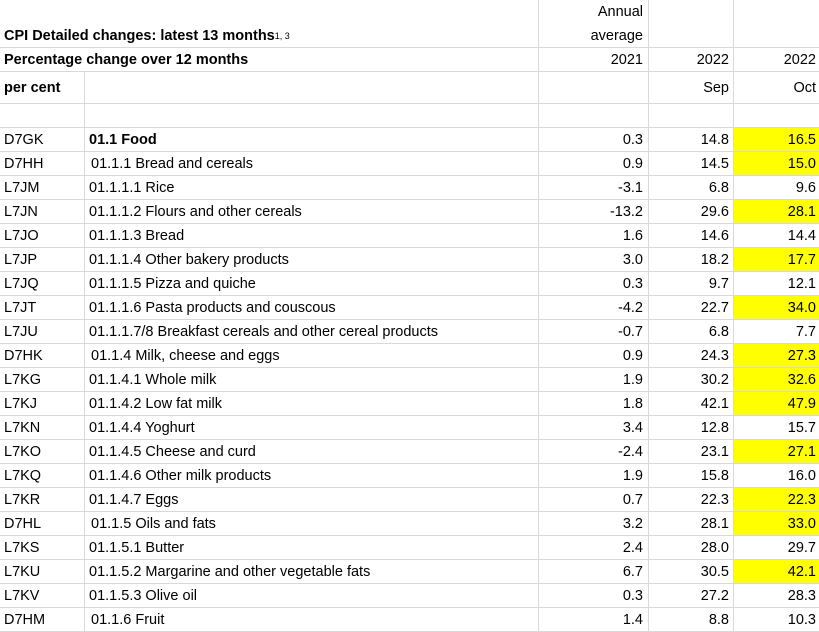 The height and width of the screenshot is (632, 819). Describe the element at coordinates (691, 379) in the screenshot. I see `sep-value-cell: 30.2` at that location.